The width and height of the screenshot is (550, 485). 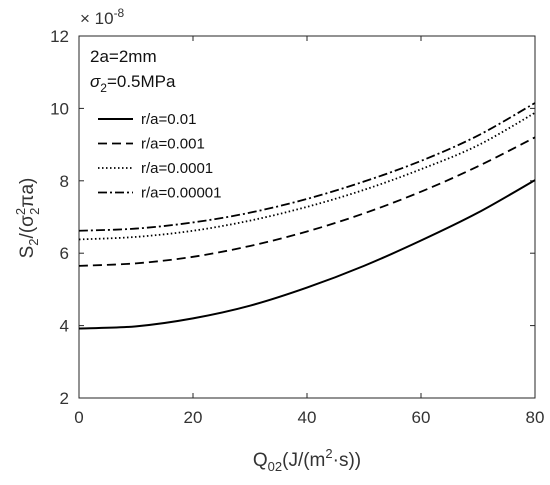 What do you see at coordinates (193, 417) in the screenshot?
I see `x-tick-label: 20` at bounding box center [193, 417].